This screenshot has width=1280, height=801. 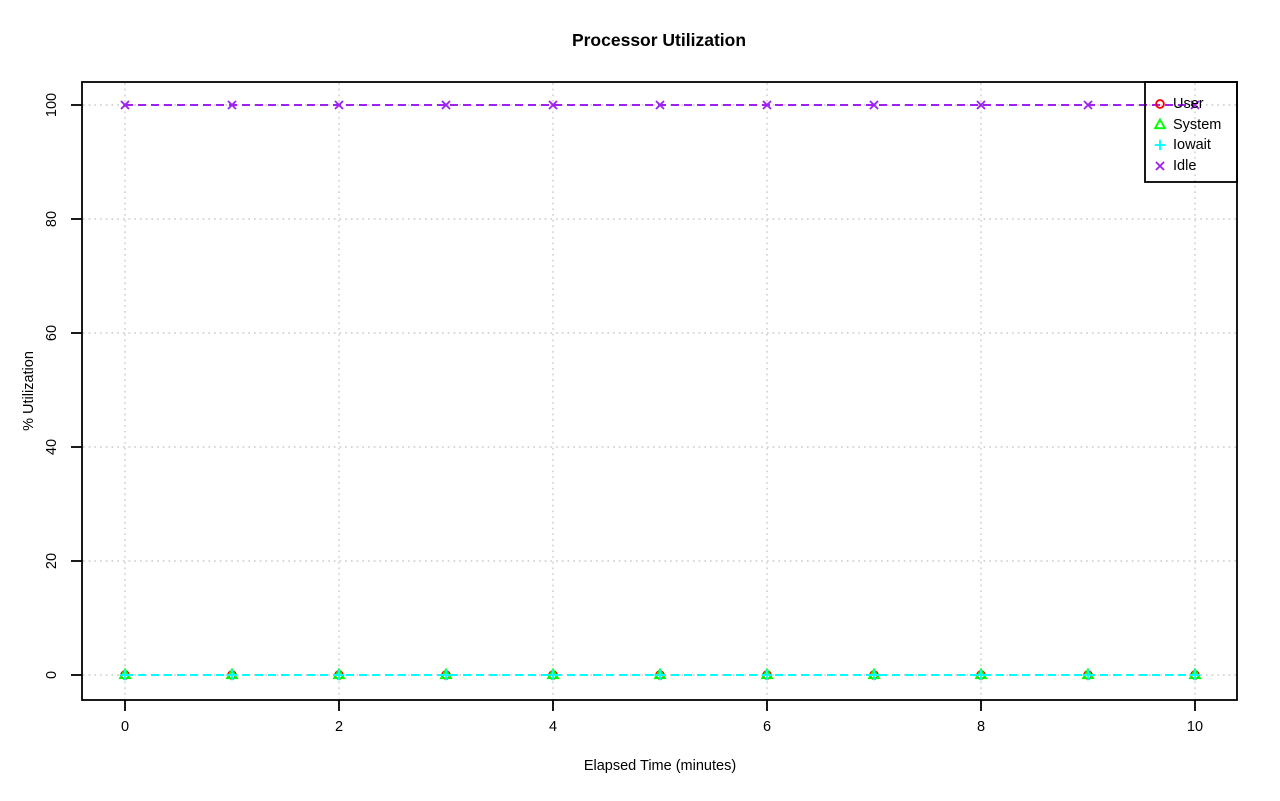 What do you see at coordinates (1192, 145) in the screenshot?
I see `legend-label-iowait: Iowait` at bounding box center [1192, 145].